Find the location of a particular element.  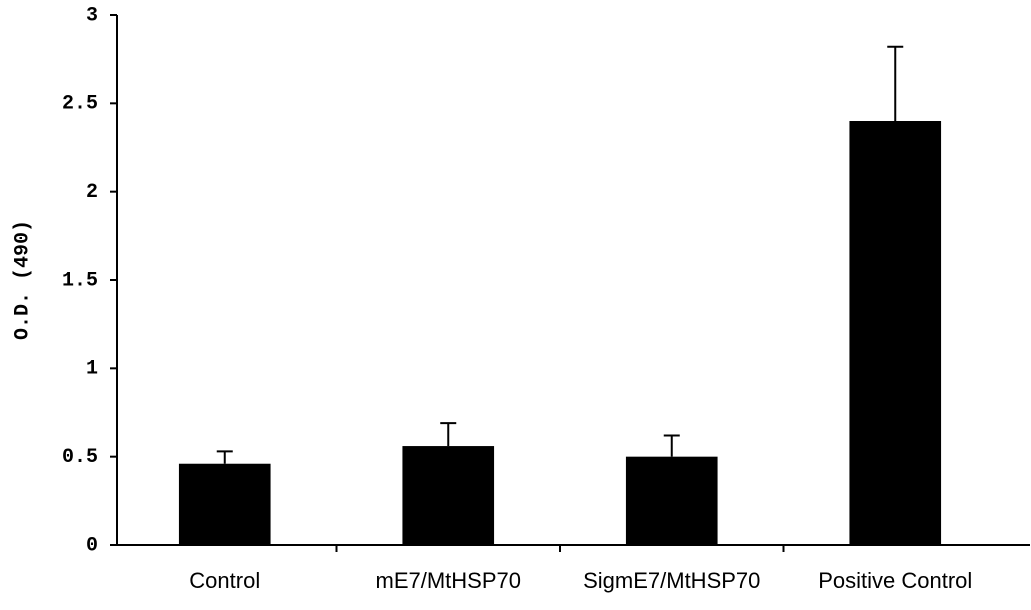

y-axis-label: O.D. (490) is located at coordinates (22, 280).